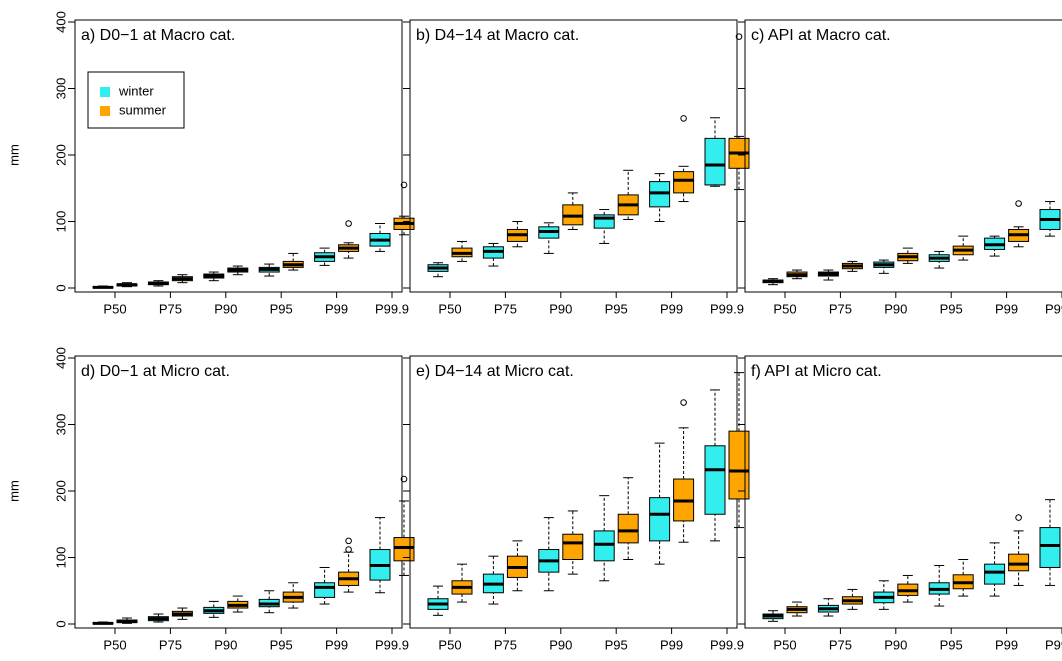  What do you see at coordinates (143, 109) in the screenshot?
I see `legend-label: summer` at bounding box center [143, 109].